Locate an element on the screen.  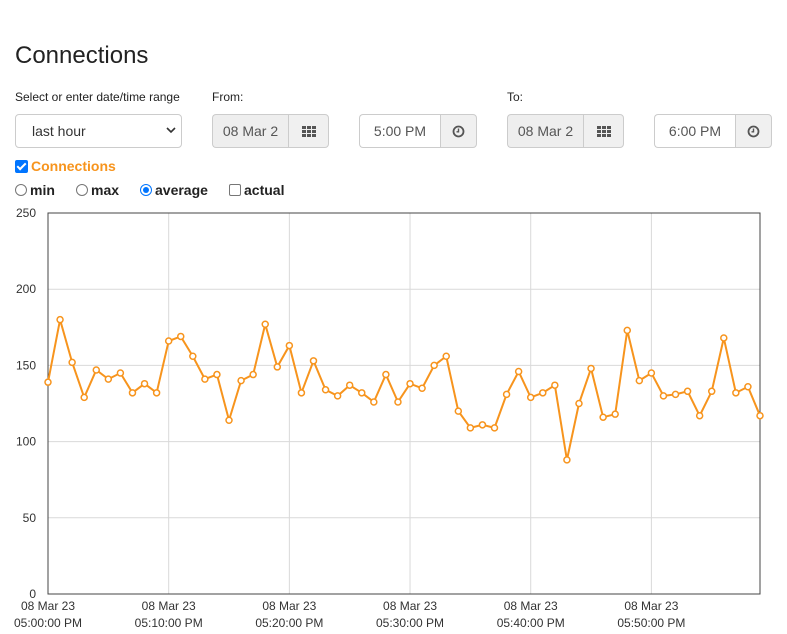
x-tick-label-time: 05:00:00 PM is located at coordinates (48, 623).